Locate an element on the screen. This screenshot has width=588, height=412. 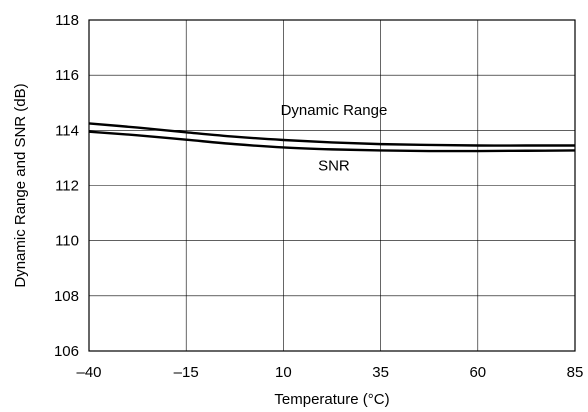
series-line-snr is located at coordinates (332, 141).